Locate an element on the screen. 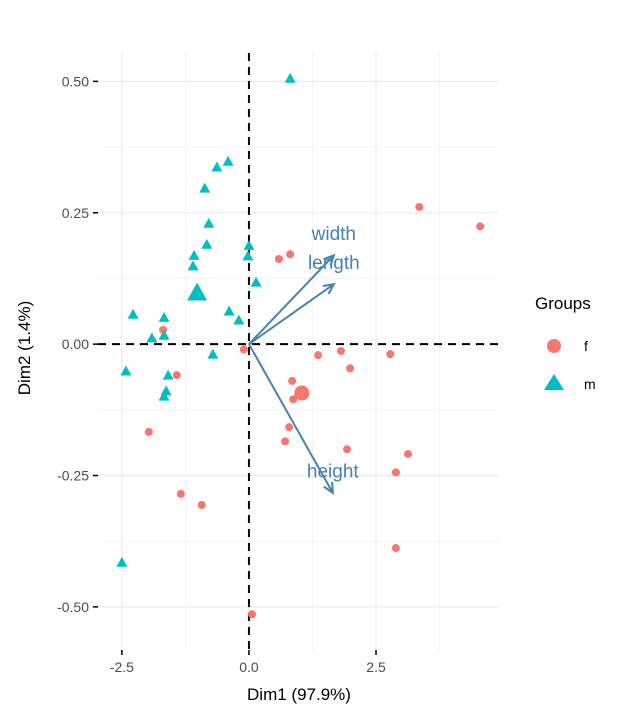 Image resolution: width=640 pixels, height=720 pixels. y-tick-label: -0.50 is located at coordinates (73, 607).